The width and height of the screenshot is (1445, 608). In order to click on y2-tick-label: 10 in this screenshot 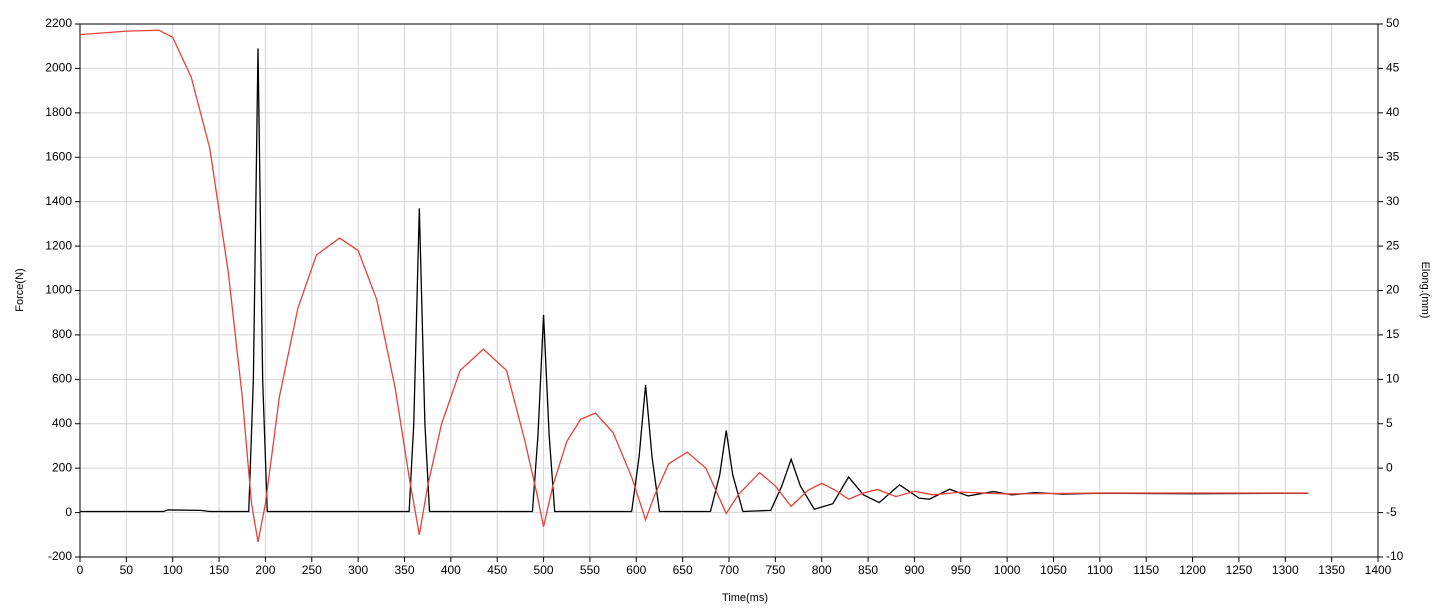, I will do `click(1393, 379)`.